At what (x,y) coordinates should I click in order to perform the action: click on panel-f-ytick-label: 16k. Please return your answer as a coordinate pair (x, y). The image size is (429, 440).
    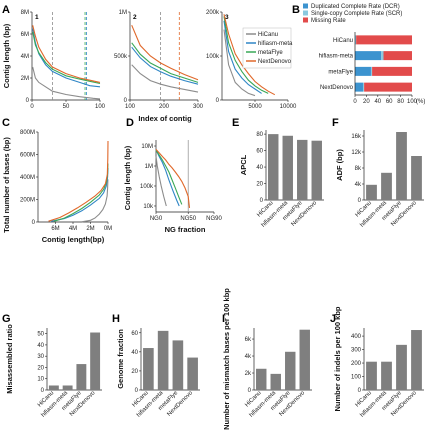
    Looking at the image, I should click on (356, 137).